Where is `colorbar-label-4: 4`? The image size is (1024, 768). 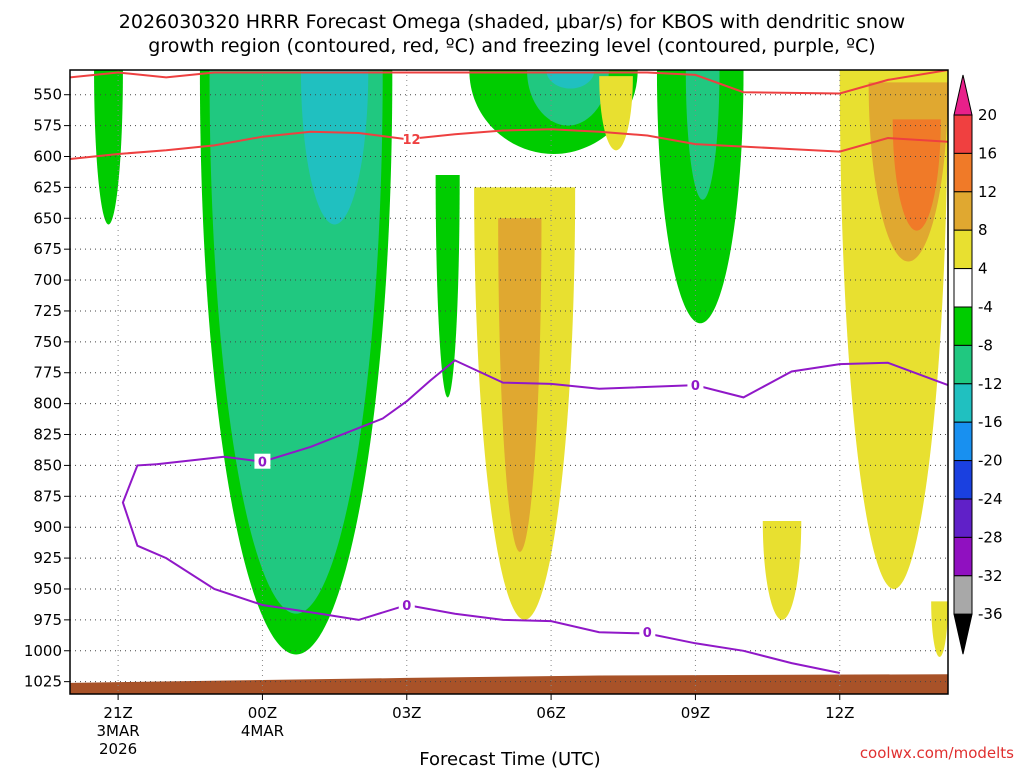 colorbar-label-4: 4 is located at coordinates (983, 269).